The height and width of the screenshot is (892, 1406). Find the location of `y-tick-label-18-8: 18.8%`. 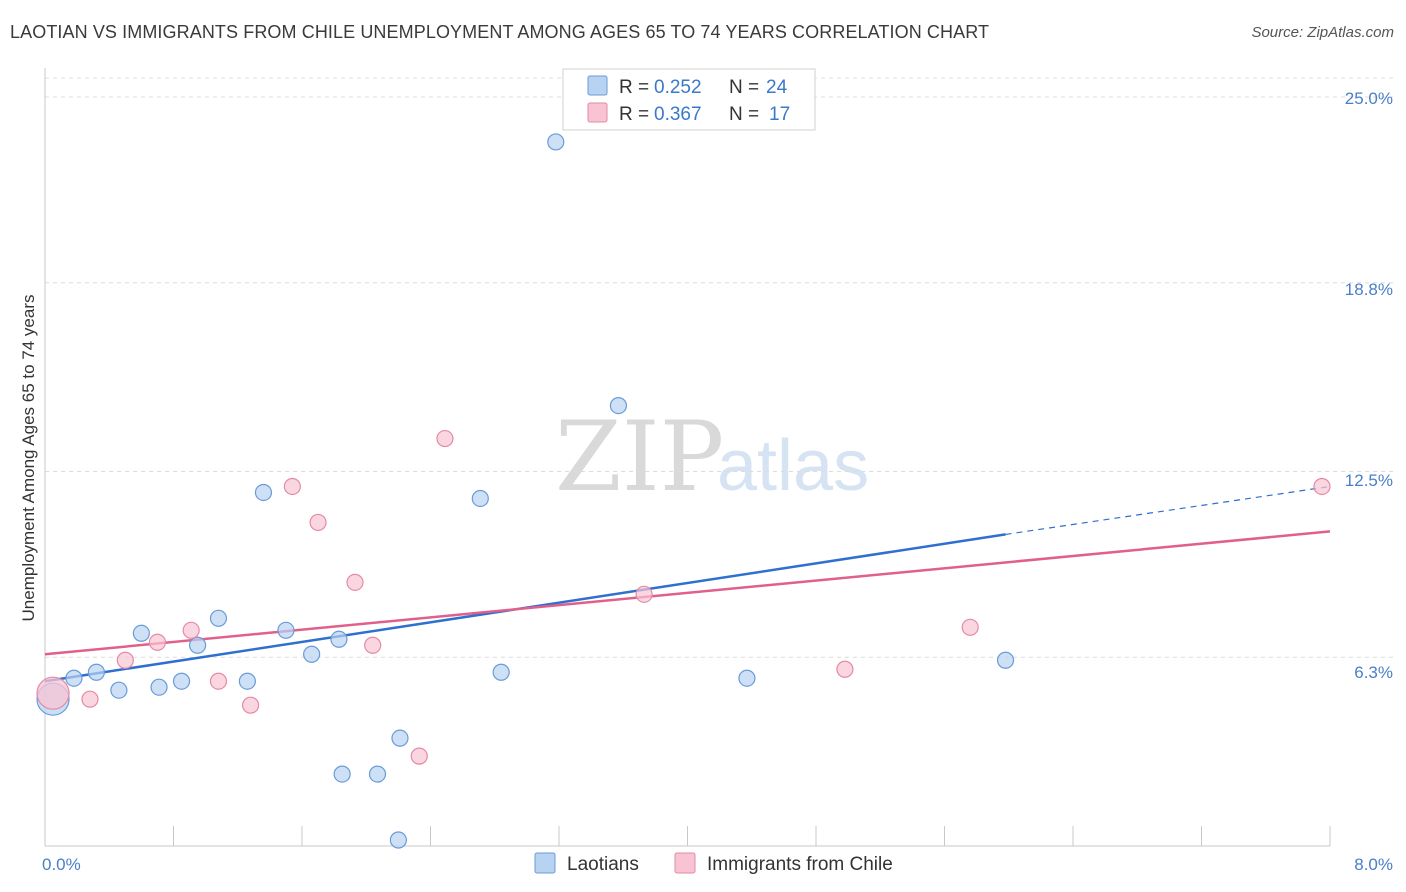

y-tick-label-18-8: 18.8% is located at coordinates (1369, 289).